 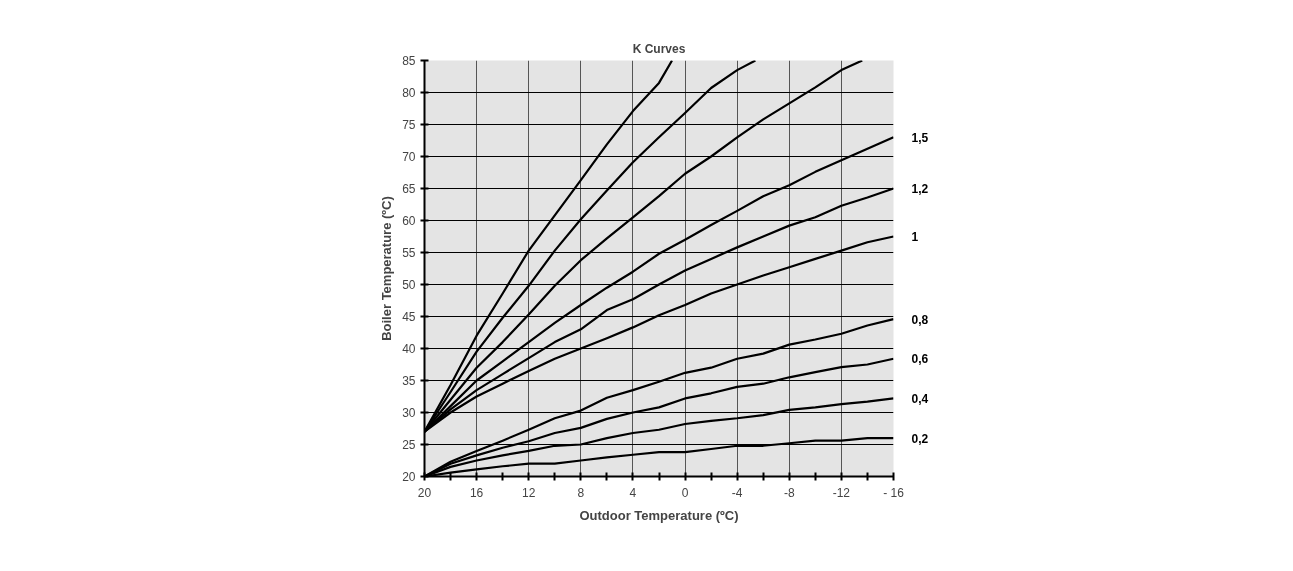 I want to click on series-label: 1,2, so click(x=920, y=189).